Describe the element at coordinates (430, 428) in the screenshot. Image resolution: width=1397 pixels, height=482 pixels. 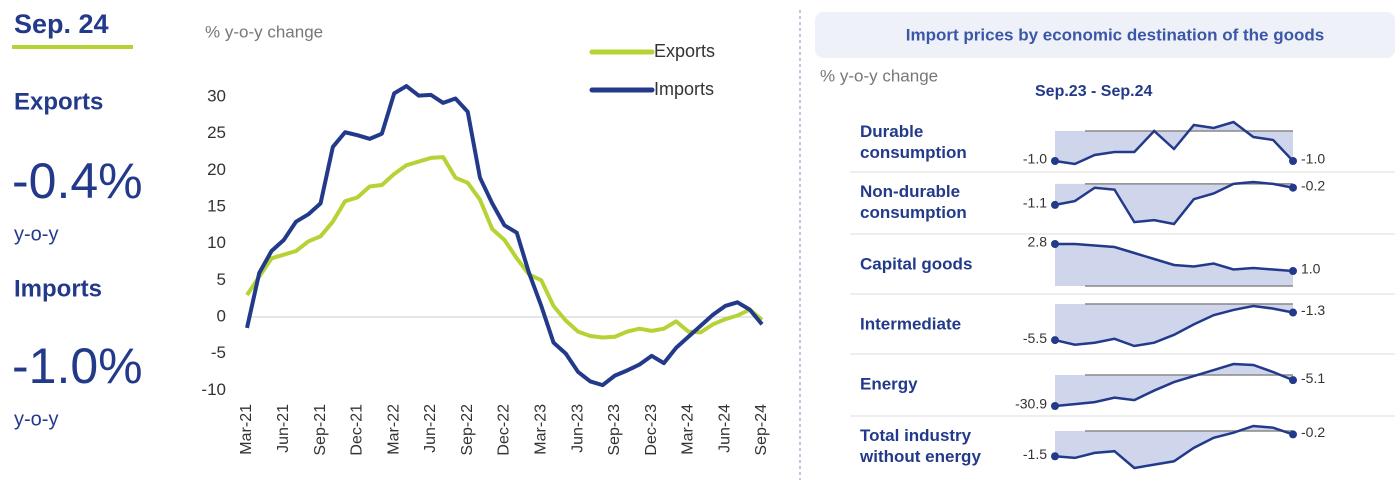
I see `x-tick-label: Jun-22` at that location.